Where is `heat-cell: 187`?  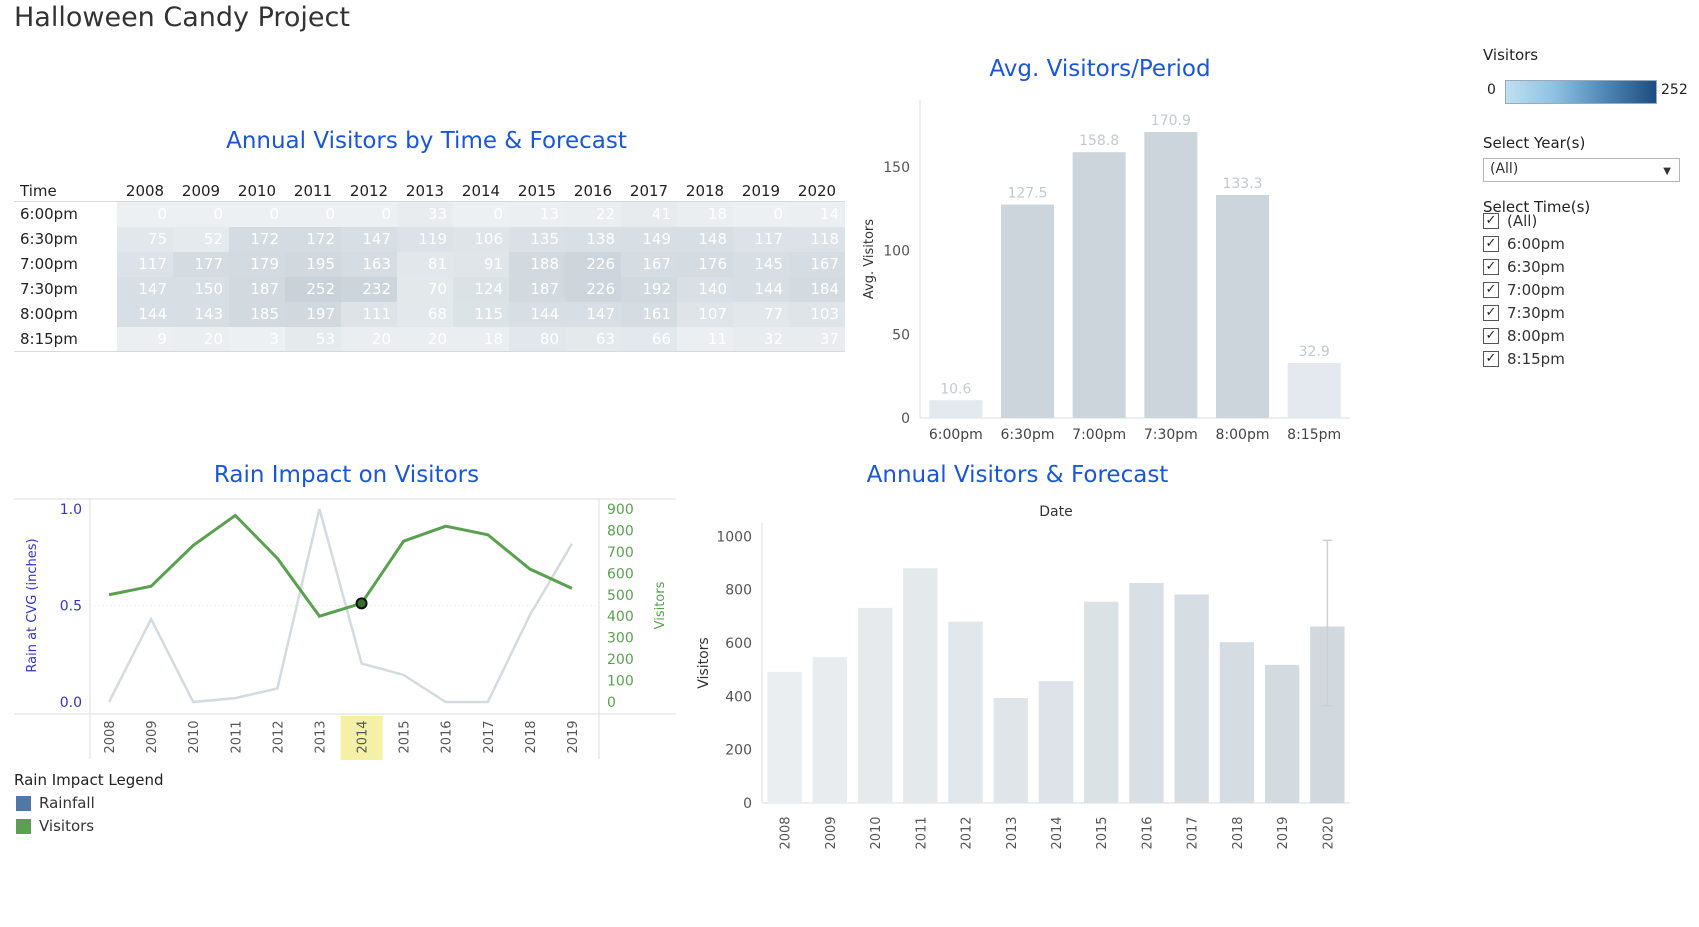
heat-cell: 187 is located at coordinates (537, 289).